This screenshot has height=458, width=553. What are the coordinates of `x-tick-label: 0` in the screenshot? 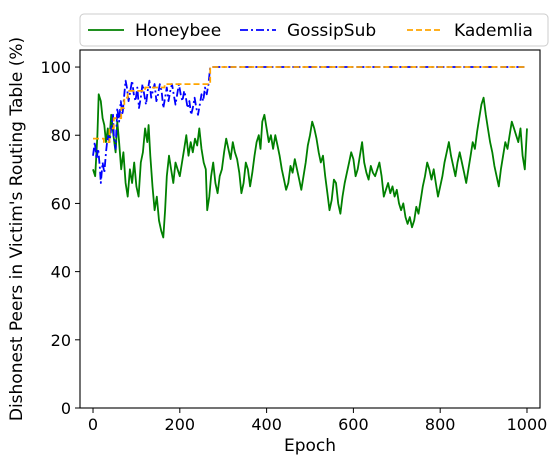 It's located at (93, 424).